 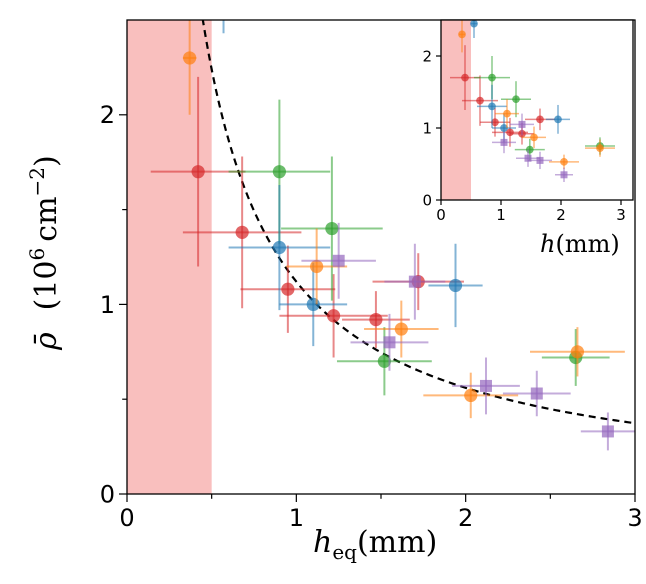 I want to click on inset-ytick-label-1: 1, so click(x=427, y=128).